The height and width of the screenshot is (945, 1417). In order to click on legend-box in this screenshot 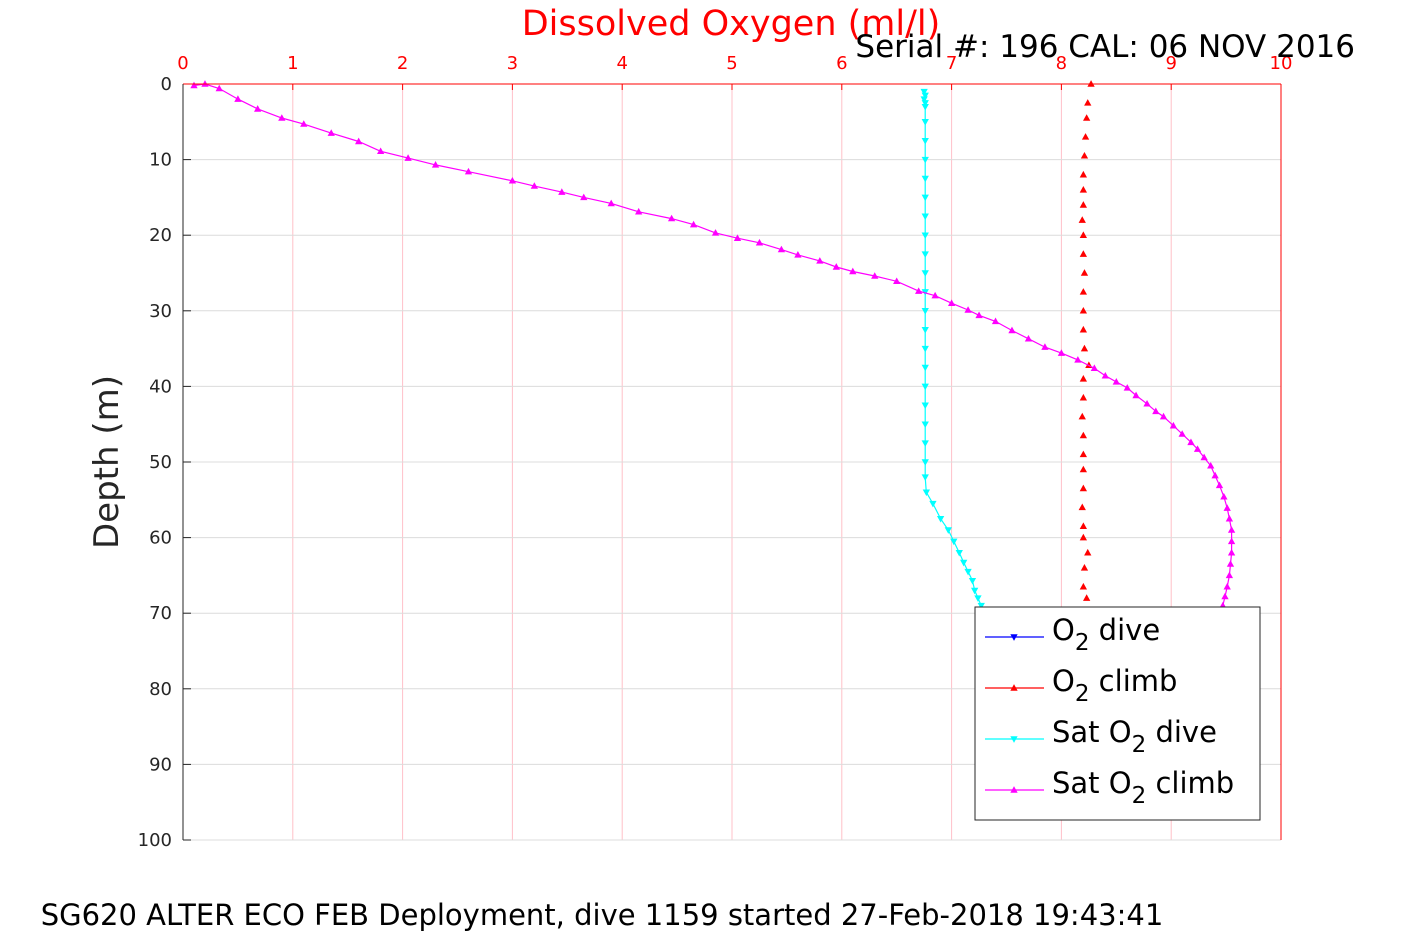, I will do `click(1117, 713)`.